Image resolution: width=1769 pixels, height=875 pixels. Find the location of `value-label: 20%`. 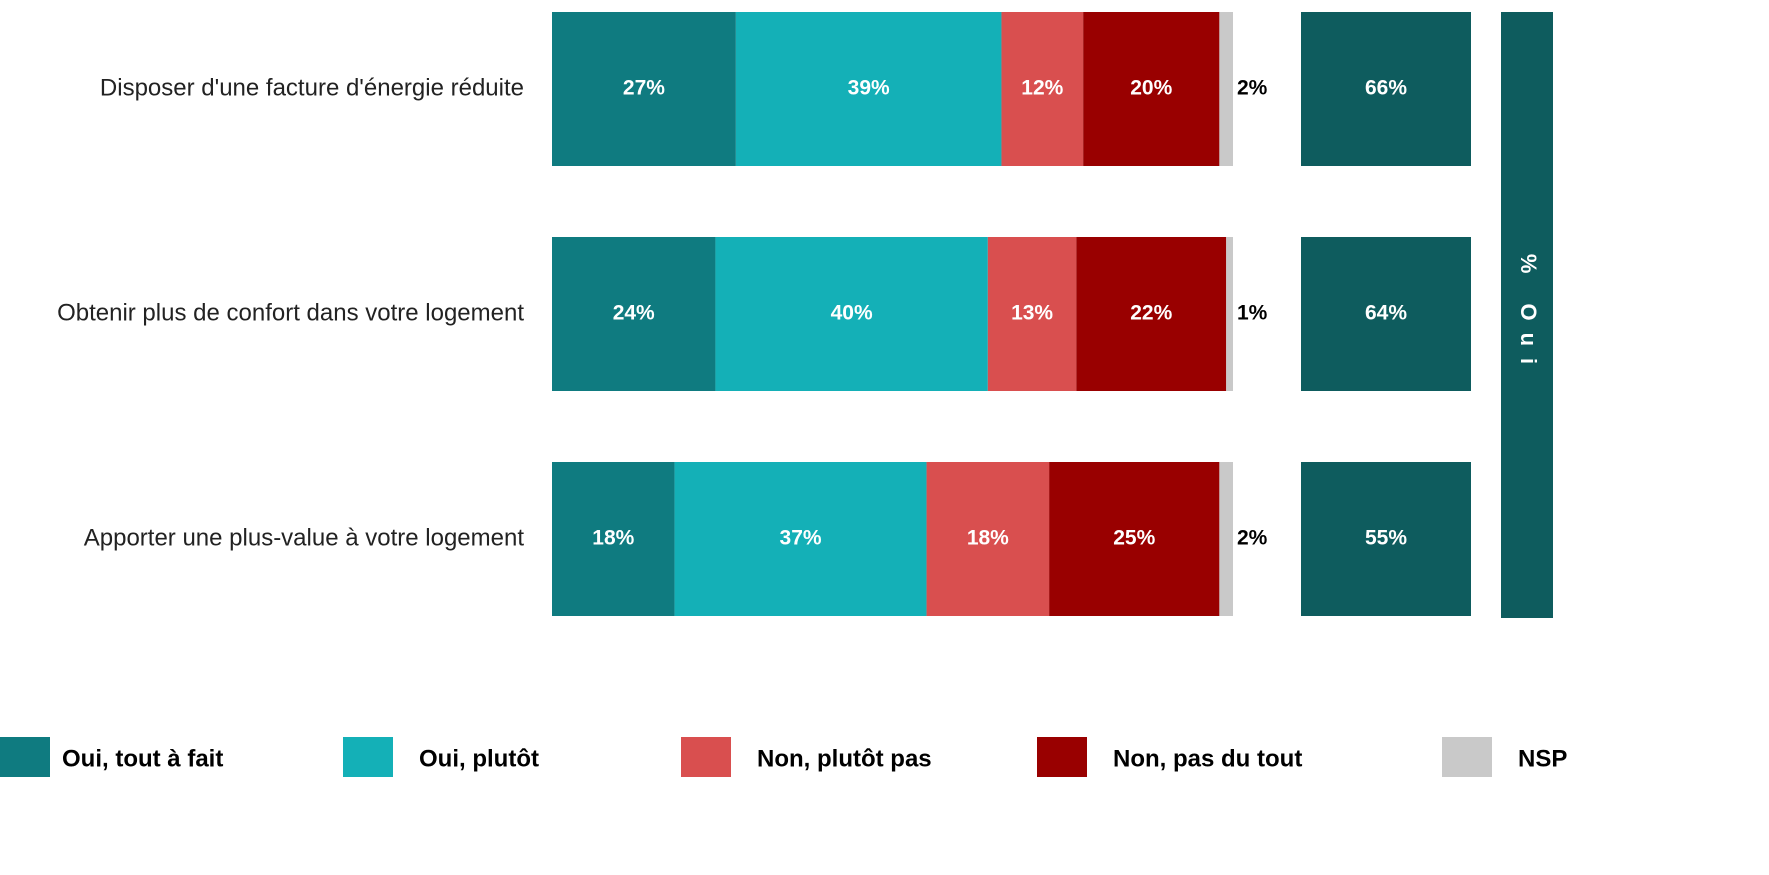

value-label: 20% is located at coordinates (1151, 88).